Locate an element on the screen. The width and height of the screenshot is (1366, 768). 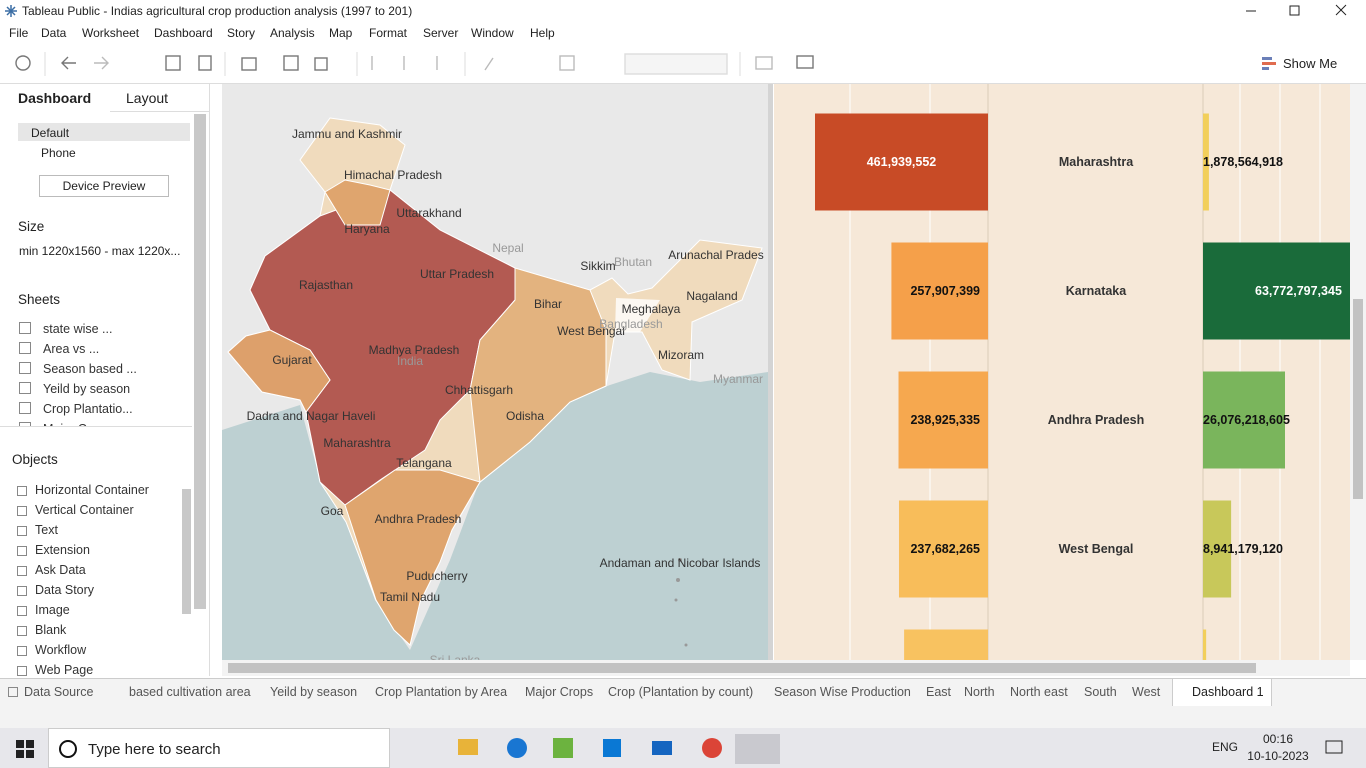
search-box: Type here to search is located at coordinates (219, 748).